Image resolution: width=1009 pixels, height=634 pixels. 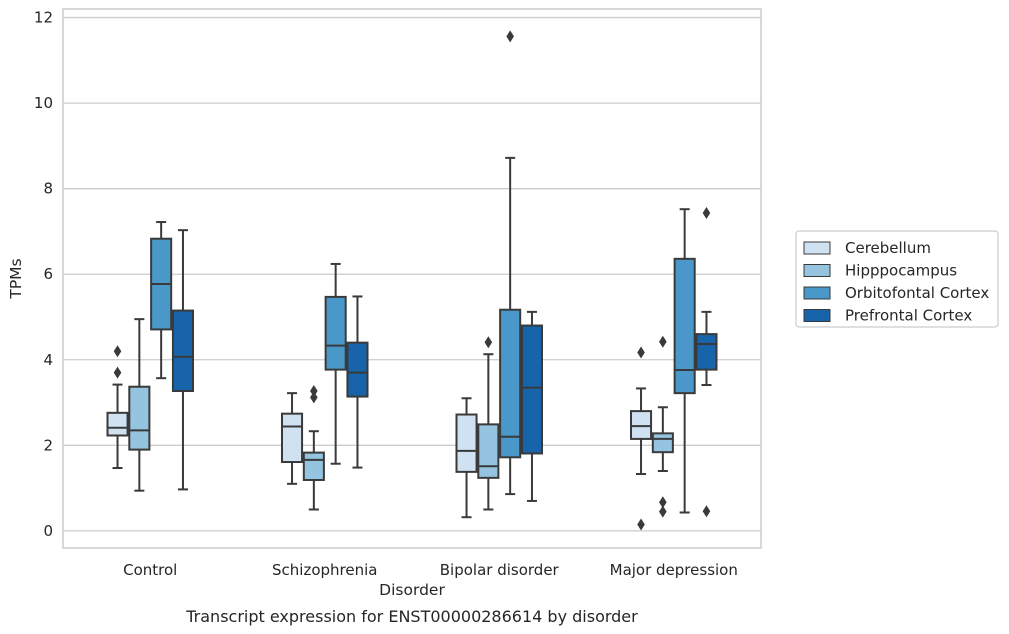 I want to click on legend-item: Hipppocampus, so click(x=880, y=271).